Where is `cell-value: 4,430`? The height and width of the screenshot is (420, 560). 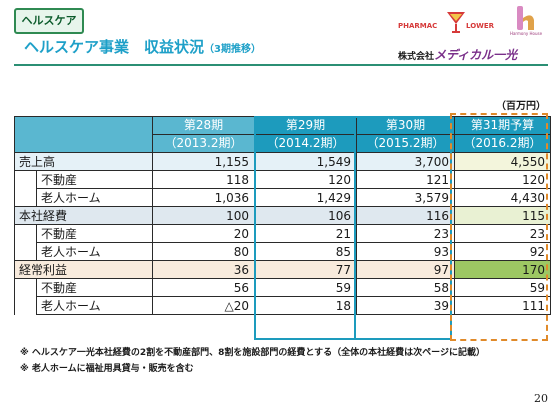 cell-value: 4,430 is located at coordinates (502, 197).